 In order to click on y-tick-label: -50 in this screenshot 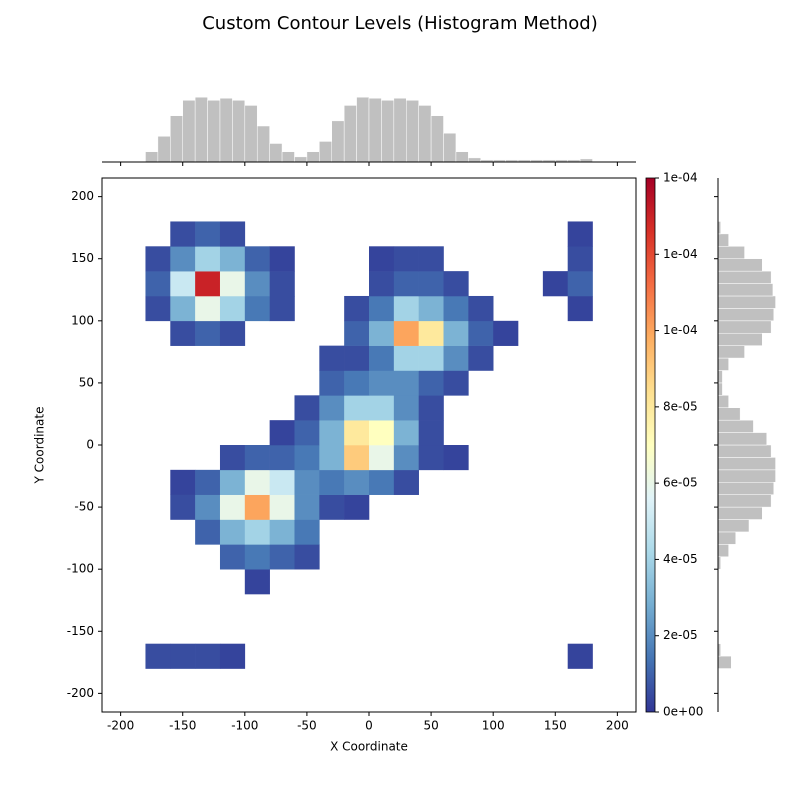, I will do `click(84, 507)`.